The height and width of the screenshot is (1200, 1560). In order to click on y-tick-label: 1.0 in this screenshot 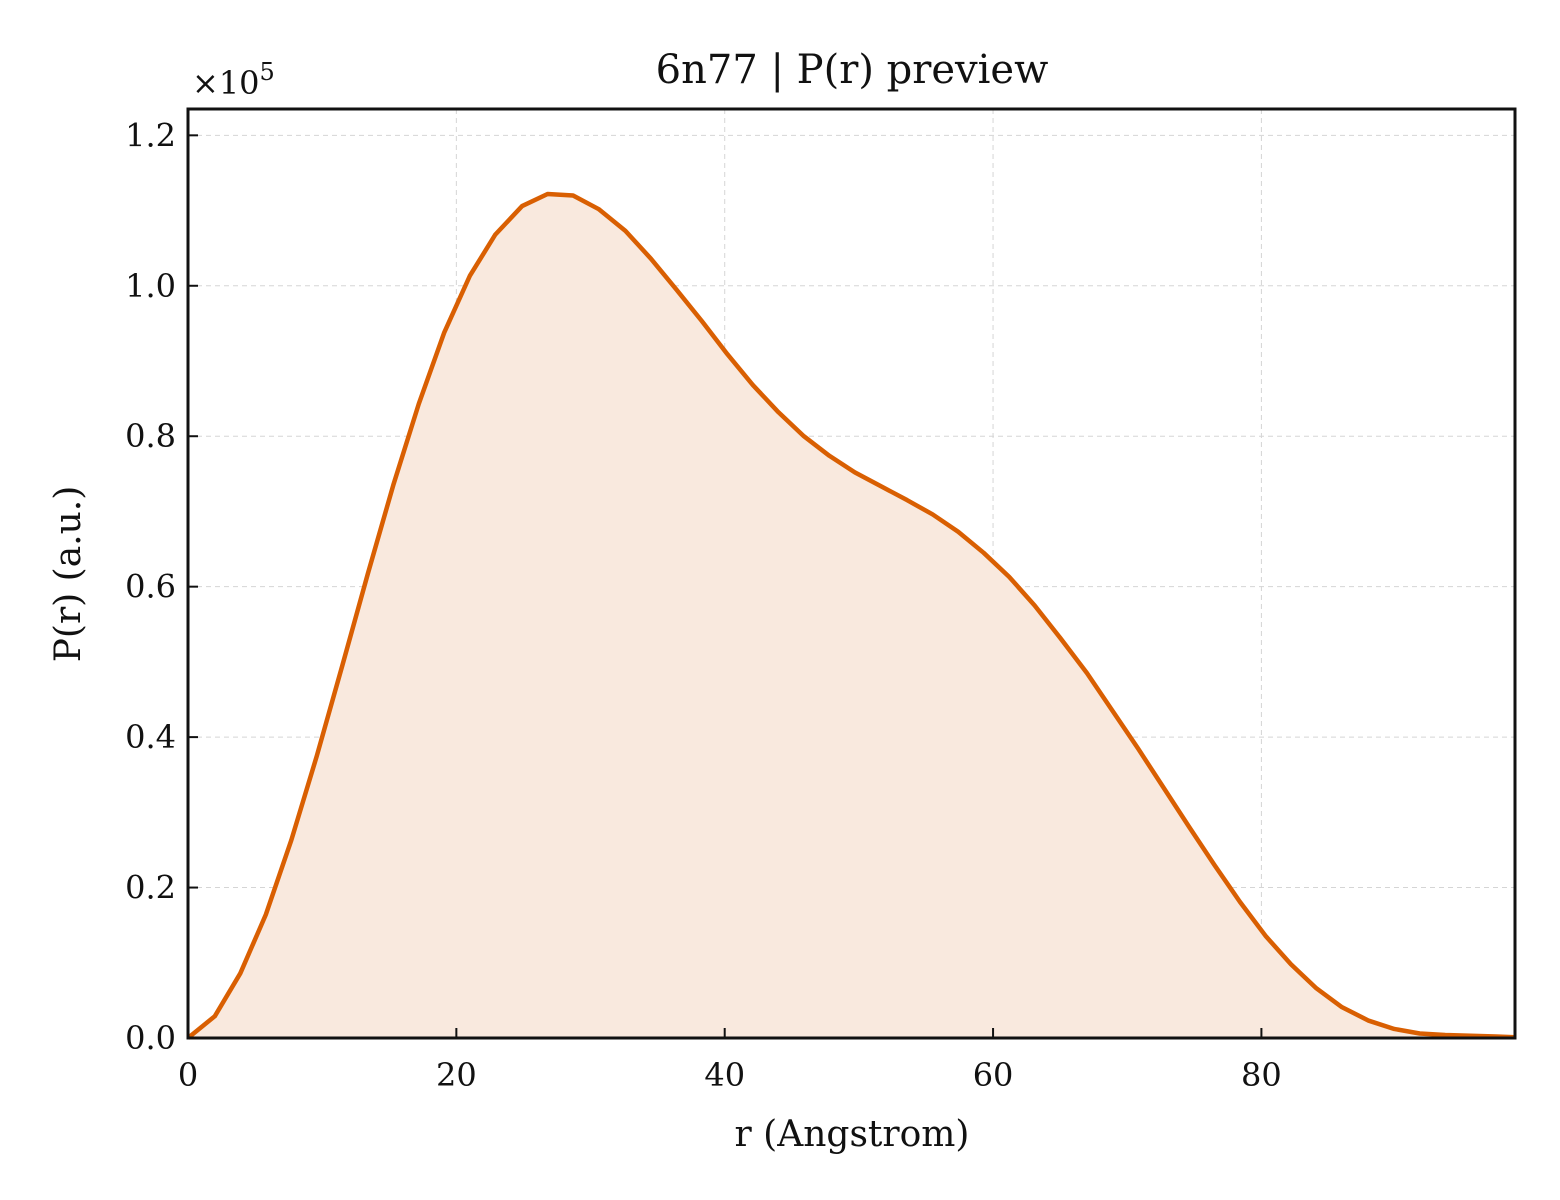, I will do `click(150, 286)`.